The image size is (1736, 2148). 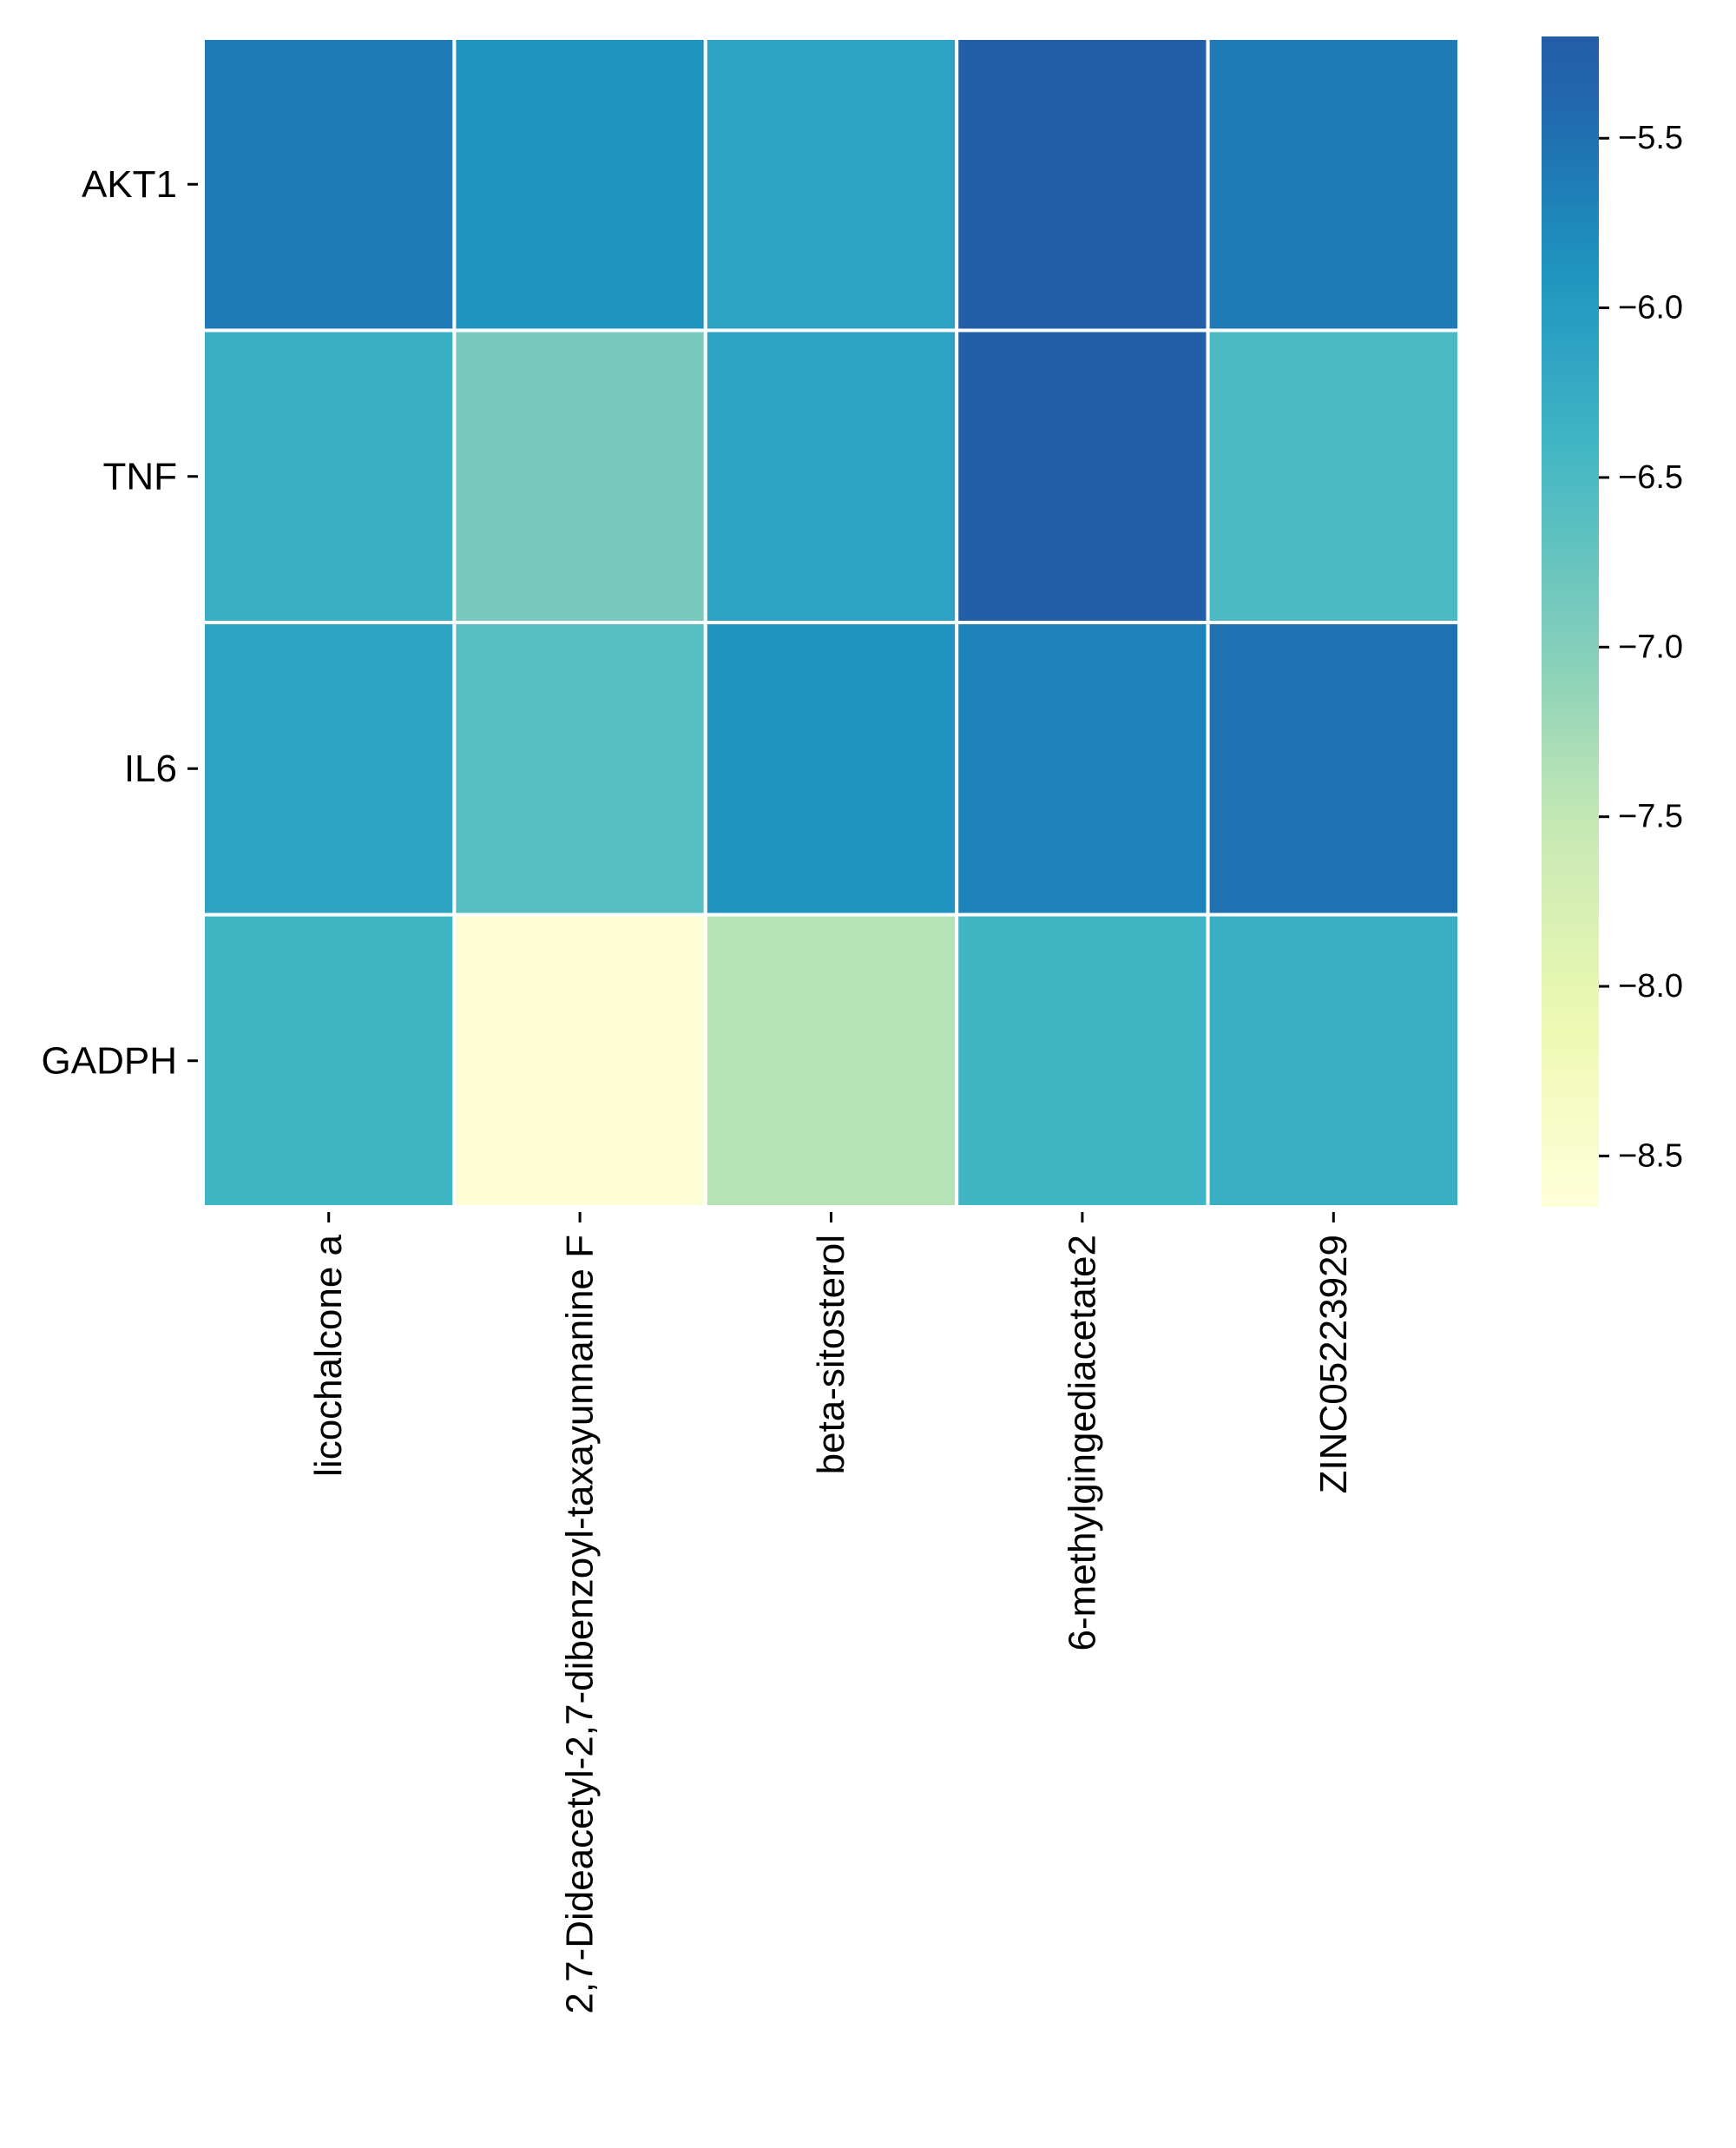 What do you see at coordinates (1650, 1155) in the screenshot?
I see `colorbar-tick-label: −8.5` at bounding box center [1650, 1155].